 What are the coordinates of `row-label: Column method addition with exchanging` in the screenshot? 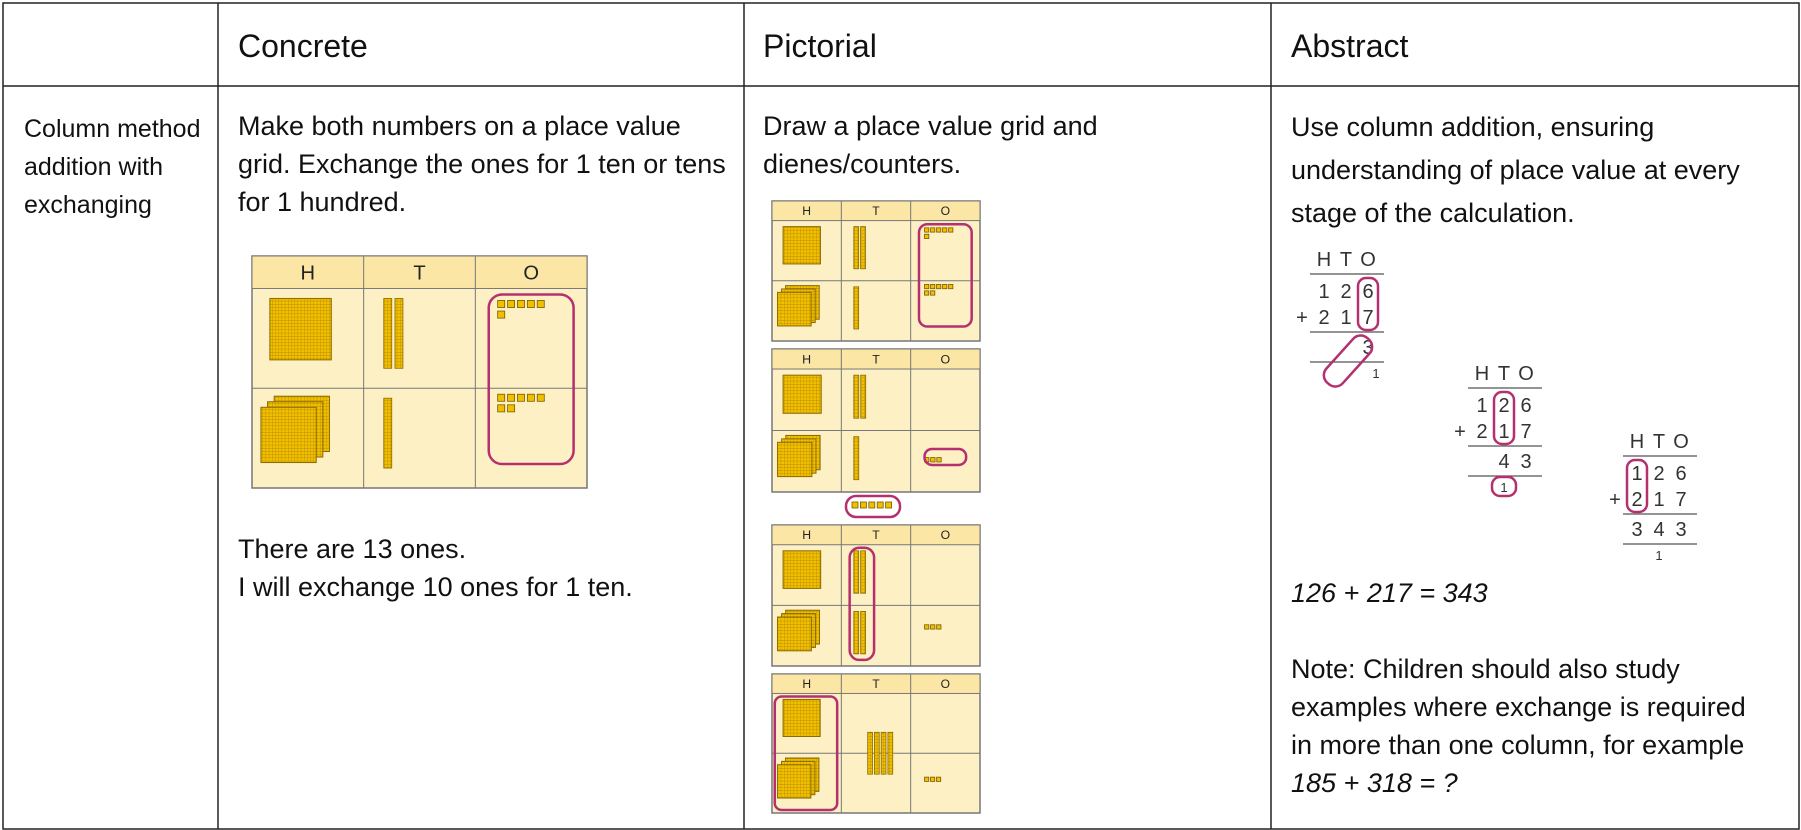 It's located at (112, 167).